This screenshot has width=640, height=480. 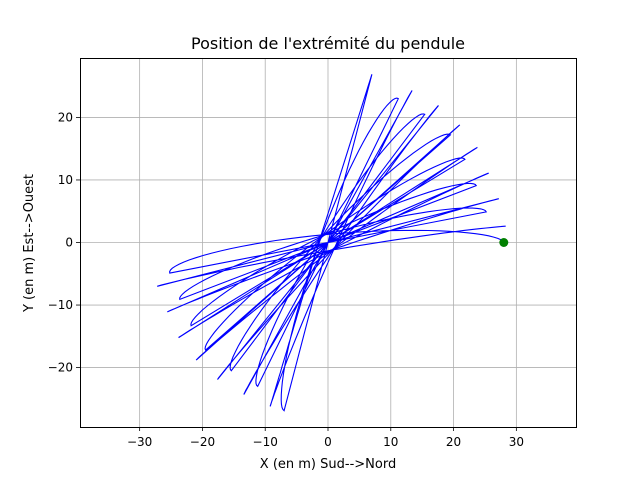 What do you see at coordinates (202, 442) in the screenshot?
I see `x-tick-label: −20` at bounding box center [202, 442].